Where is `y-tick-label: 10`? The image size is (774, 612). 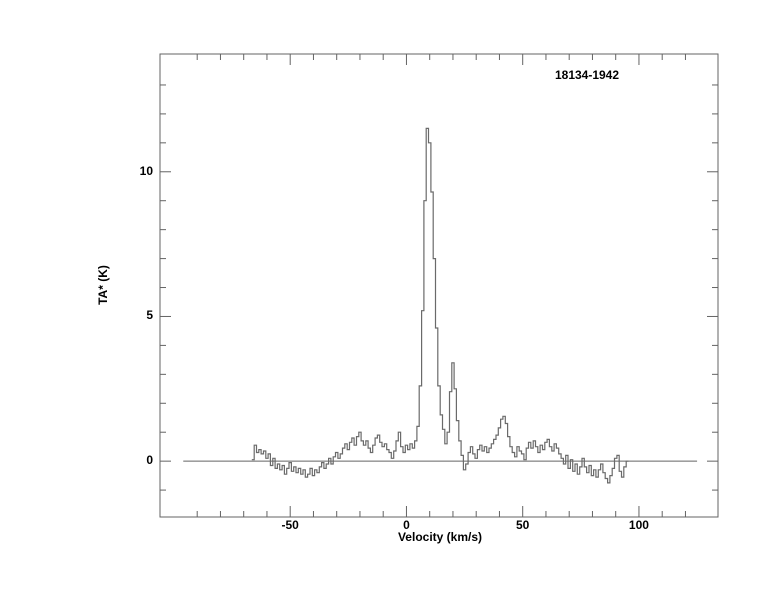
y-tick-label: 10 is located at coordinates (146, 170).